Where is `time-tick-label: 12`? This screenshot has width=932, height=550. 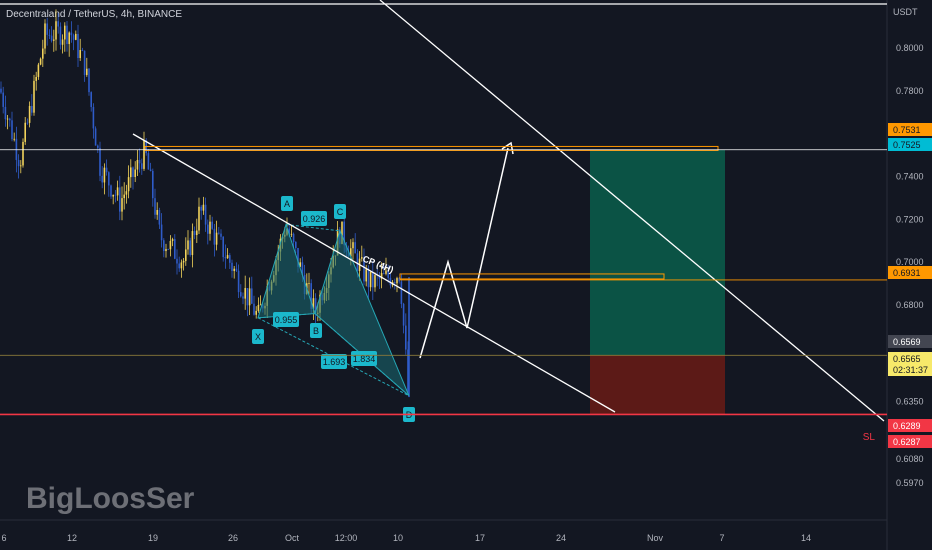 time-tick-label: 12 is located at coordinates (72, 538).